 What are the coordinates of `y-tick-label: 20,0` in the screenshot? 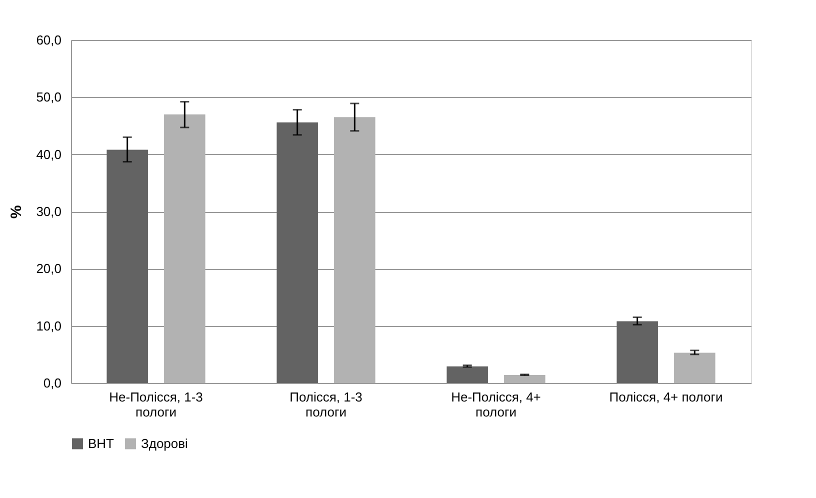 It's located at (49, 268).